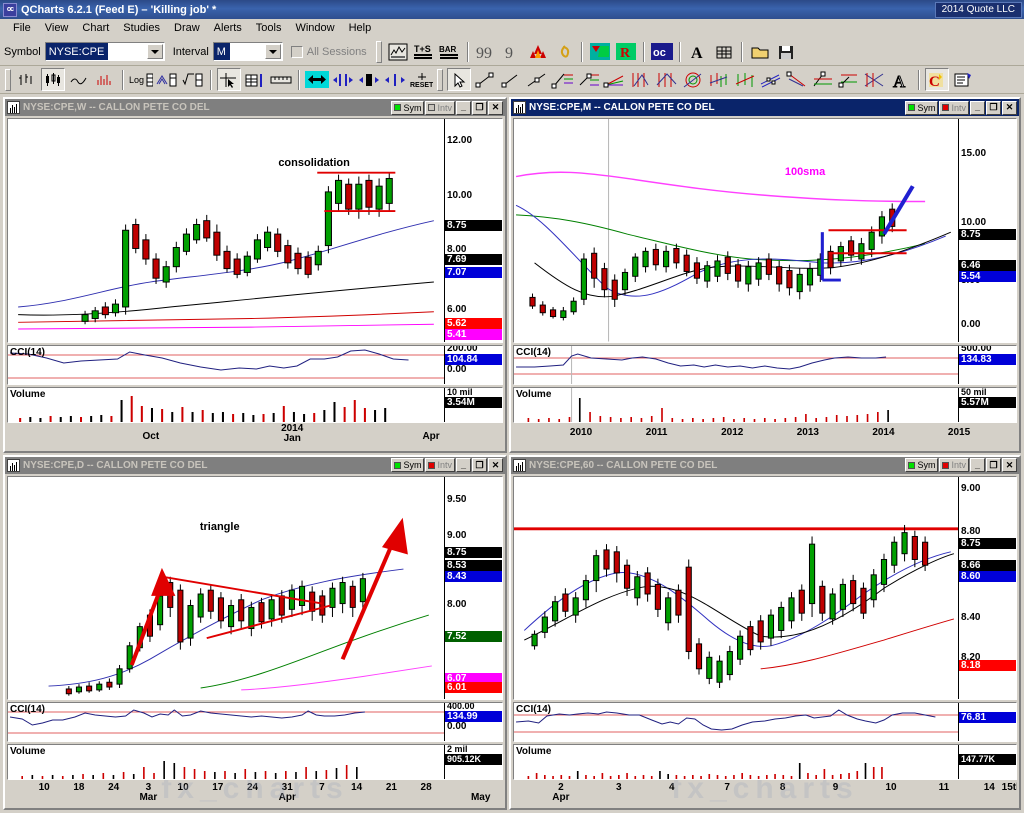 The image size is (1024, 813). I want to click on monthly-cci-pane: CCI(14) 500.00 134.83, so click(765, 364).